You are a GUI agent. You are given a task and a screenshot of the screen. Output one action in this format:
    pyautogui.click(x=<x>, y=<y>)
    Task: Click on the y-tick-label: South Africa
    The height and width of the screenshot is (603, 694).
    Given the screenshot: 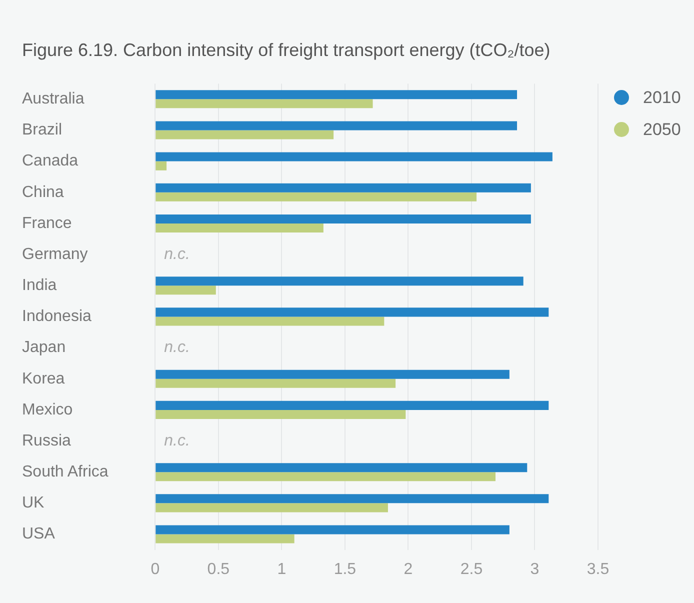 What is the action you would take?
    pyautogui.click(x=65, y=472)
    